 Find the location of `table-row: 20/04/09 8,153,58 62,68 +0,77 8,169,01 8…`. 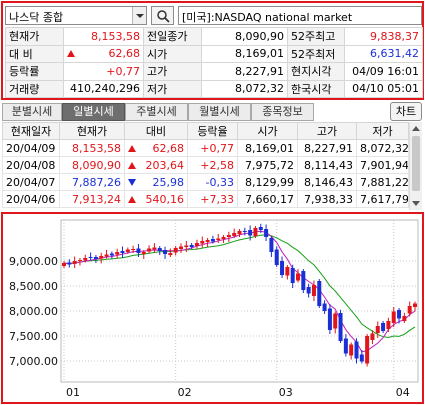

table-row: 20/04/09 8,153,58 62,68 +0,77 8,169,01 8… is located at coordinates (205, 148).